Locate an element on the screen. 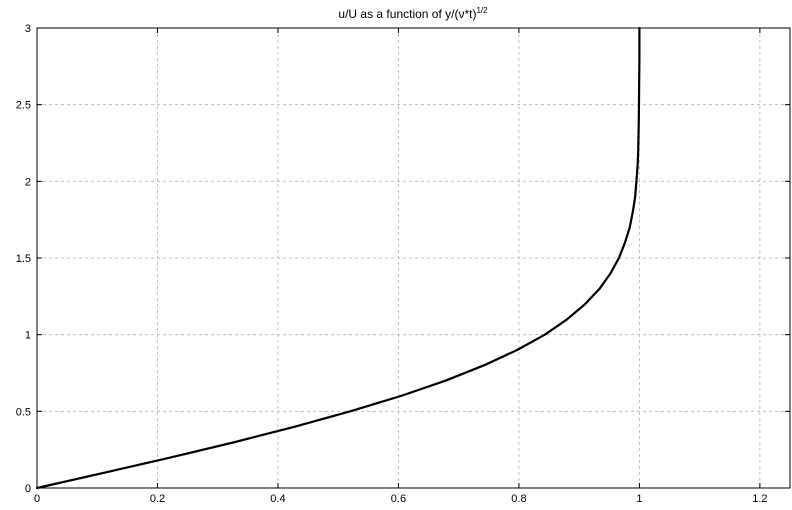  x-tick-label: 0.4 is located at coordinates (277, 499).